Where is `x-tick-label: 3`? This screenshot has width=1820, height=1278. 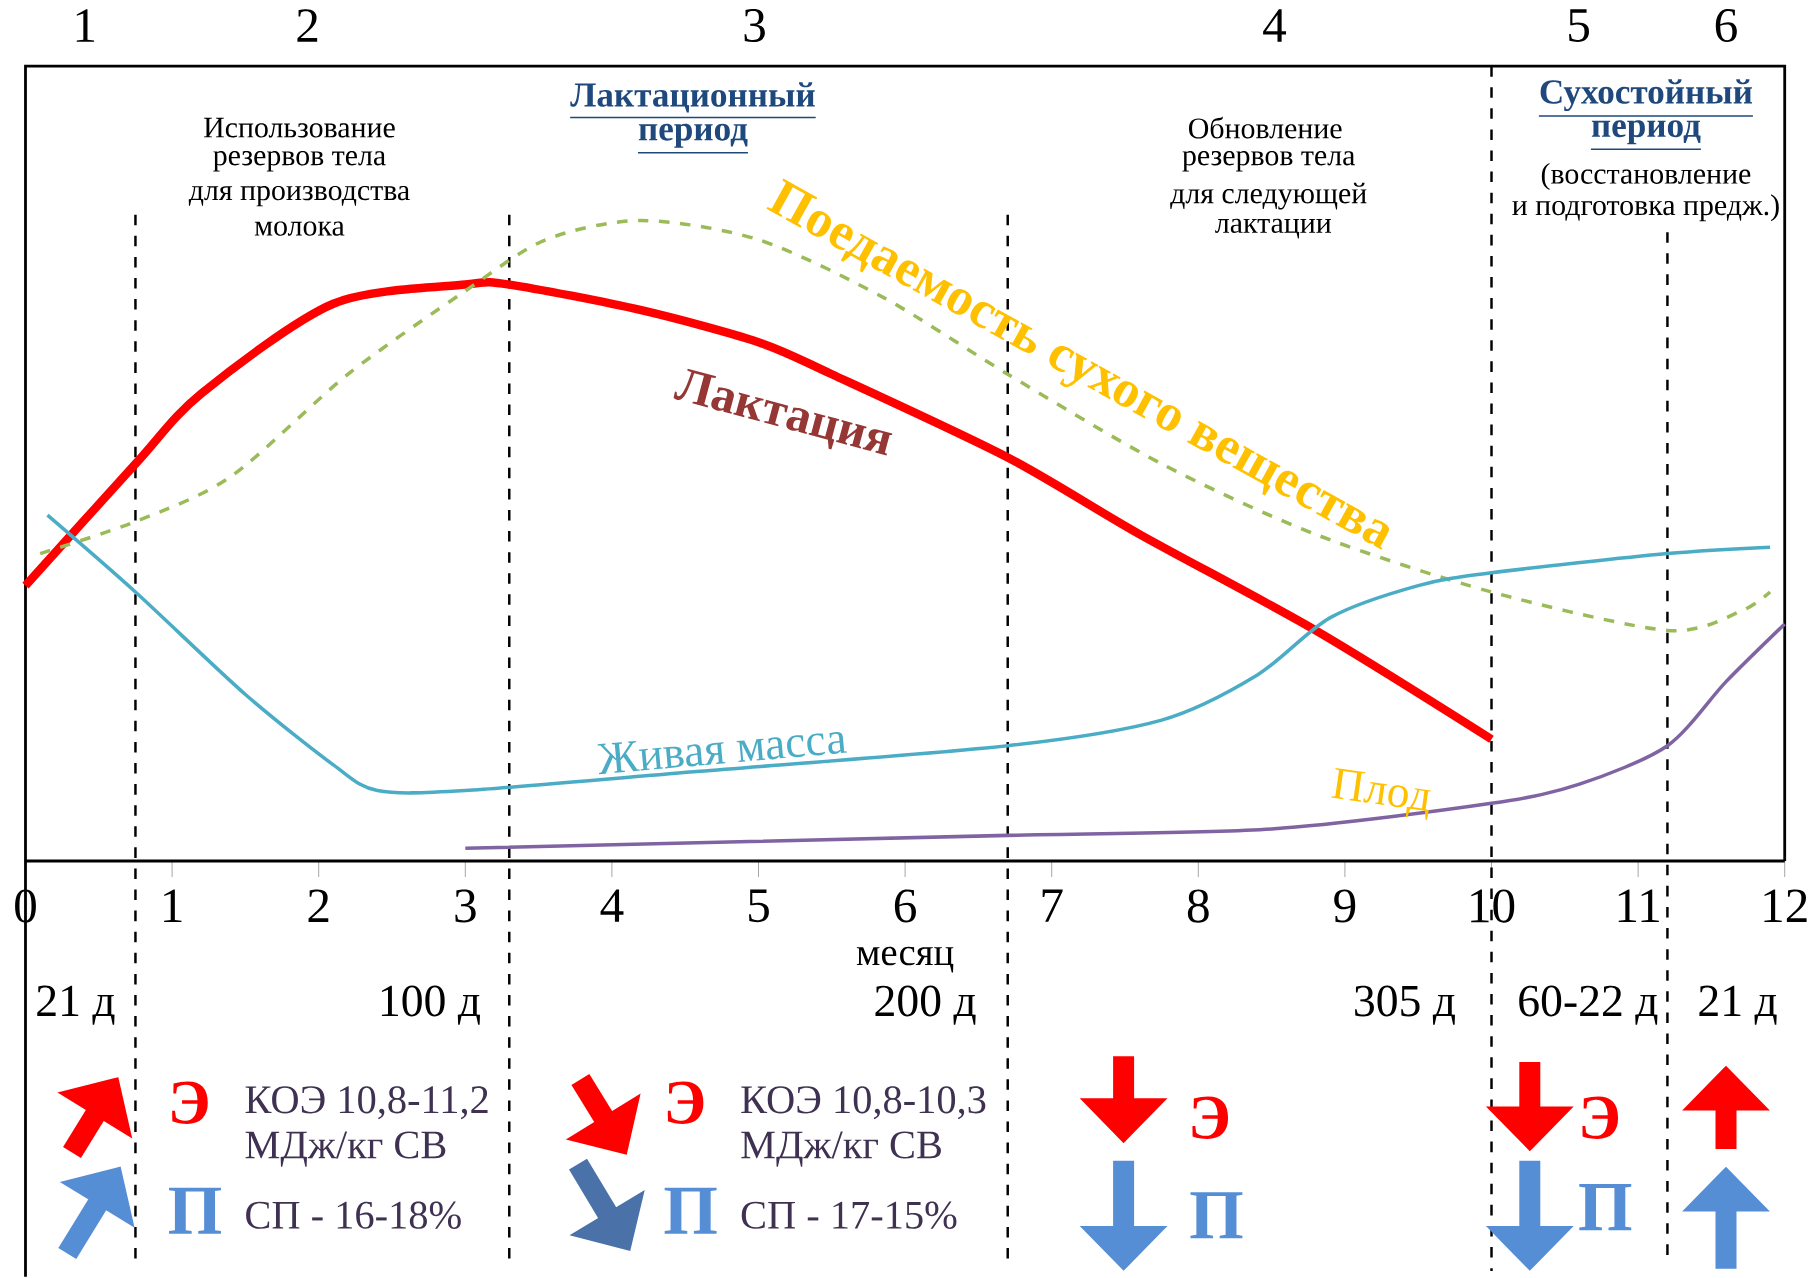 x-tick-label: 3 is located at coordinates (465, 906).